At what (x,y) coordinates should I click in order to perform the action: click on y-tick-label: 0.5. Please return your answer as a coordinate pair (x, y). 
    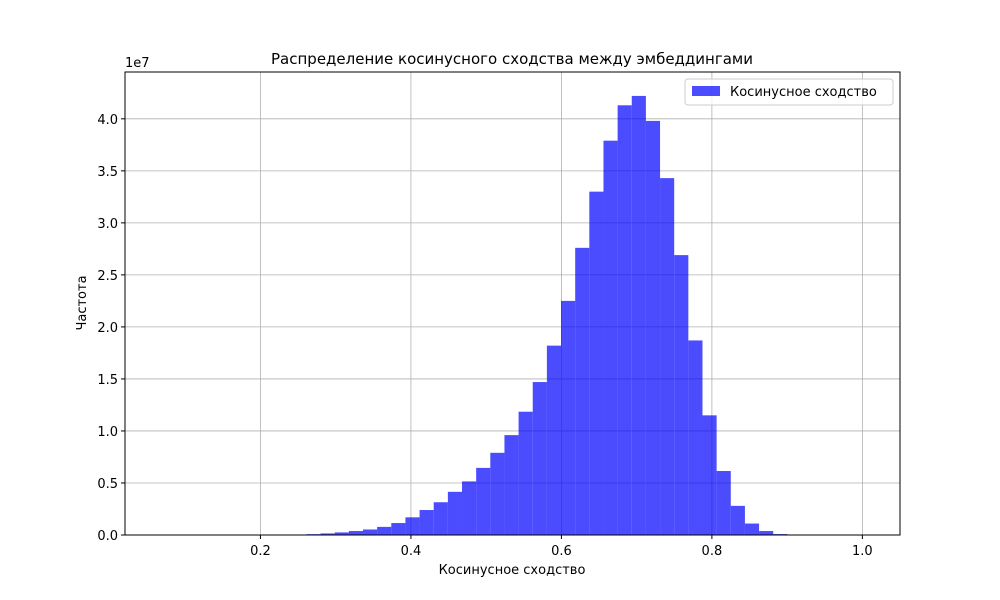
    Looking at the image, I should click on (107, 484).